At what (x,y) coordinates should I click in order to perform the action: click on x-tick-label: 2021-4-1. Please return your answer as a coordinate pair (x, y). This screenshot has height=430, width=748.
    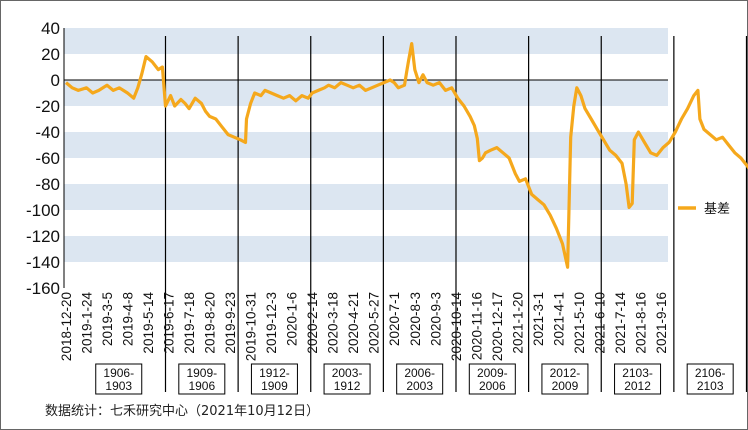
    Looking at the image, I should click on (558, 319).